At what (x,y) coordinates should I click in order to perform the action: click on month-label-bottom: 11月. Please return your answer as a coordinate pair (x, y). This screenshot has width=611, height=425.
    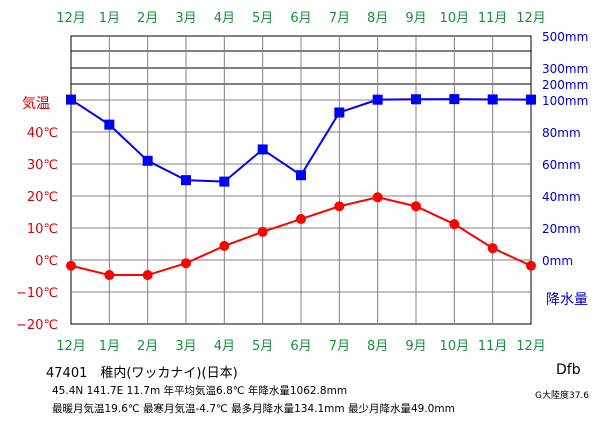
    Looking at the image, I should click on (493, 346).